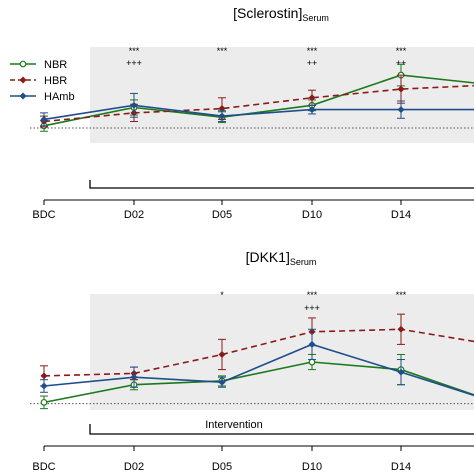 This screenshot has height=474, width=474. What do you see at coordinates (55, 81) in the screenshot?
I see `legend-label: HBR` at bounding box center [55, 81].